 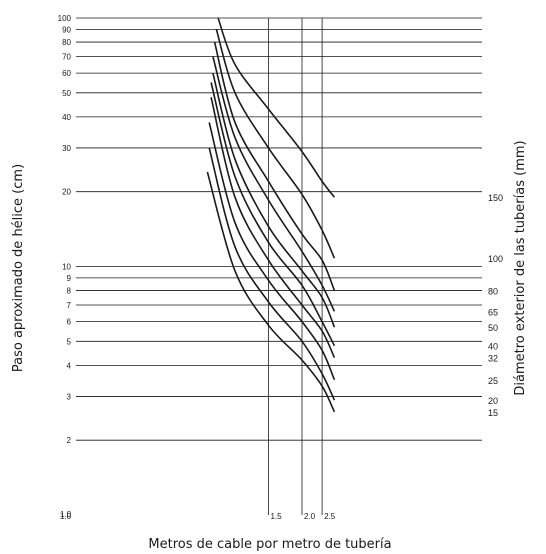 I want to click on x-tick-label: 2.0, so click(x=310, y=516).